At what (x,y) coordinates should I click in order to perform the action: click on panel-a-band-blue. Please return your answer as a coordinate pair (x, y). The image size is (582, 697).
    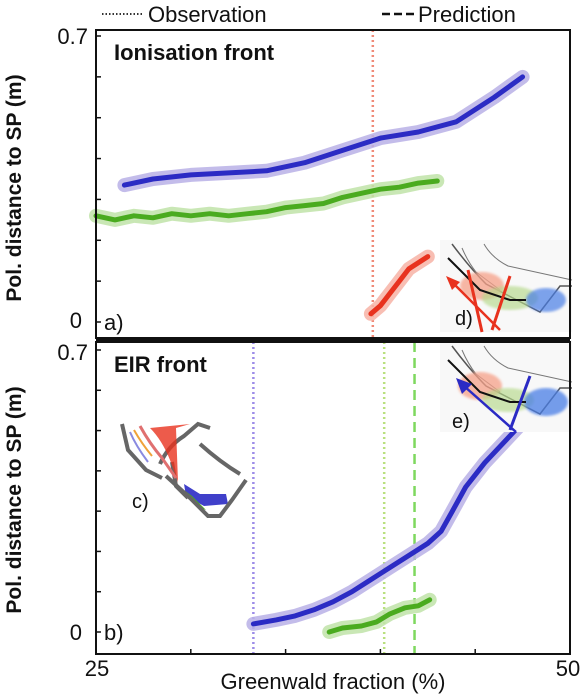
    Looking at the image, I should click on (323, 131).